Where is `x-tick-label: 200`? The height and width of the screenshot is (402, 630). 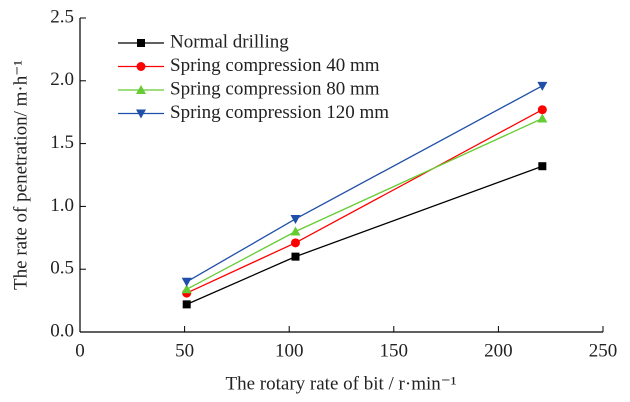
x-tick-label: 200 is located at coordinates (498, 350).